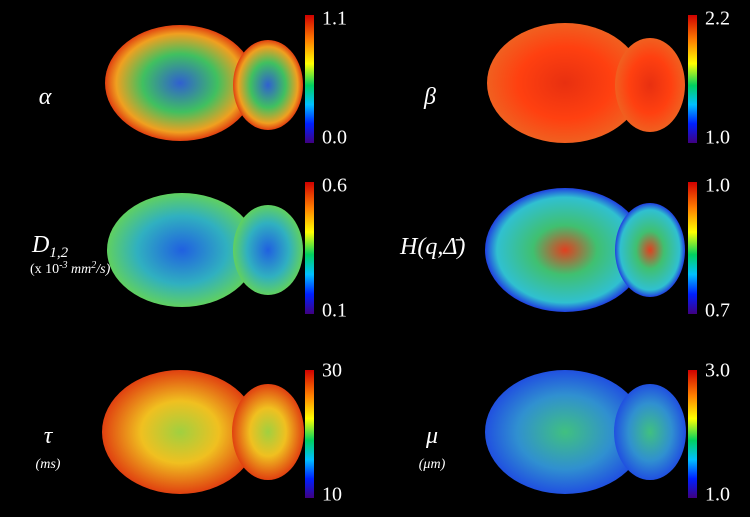 Image resolution: width=750 pixels, height=517 pixels. Describe the element at coordinates (80, 269) in the screenshot. I see `unit-part: mm` at that location.